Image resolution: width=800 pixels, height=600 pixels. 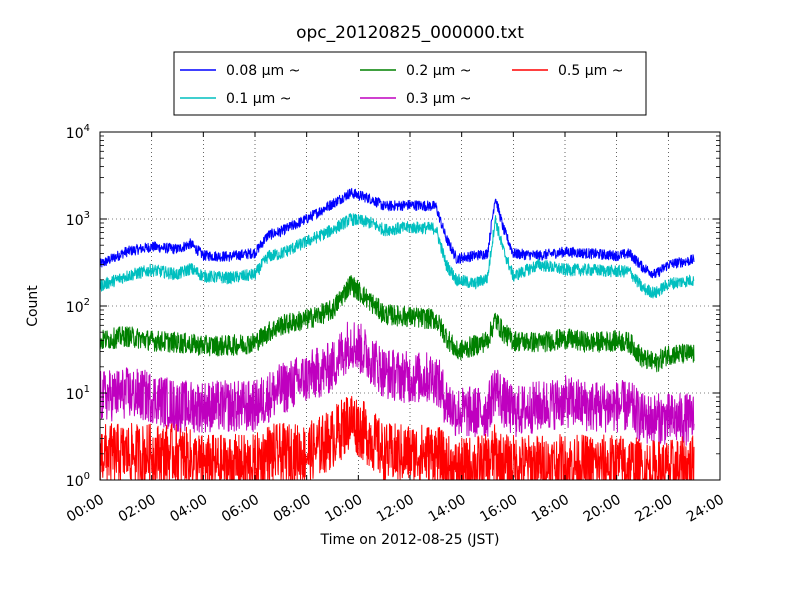 What do you see at coordinates (292, 509) in the screenshot?
I see `x-tick-label: 08:00` at bounding box center [292, 509].